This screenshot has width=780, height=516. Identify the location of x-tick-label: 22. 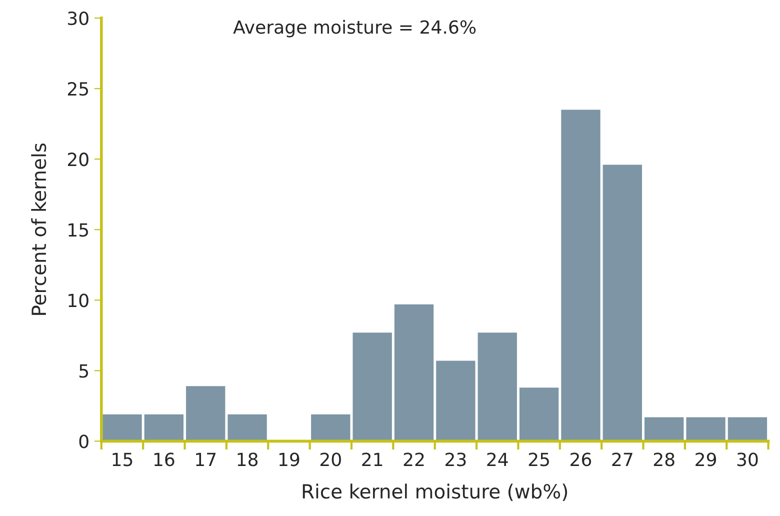
(414, 459).